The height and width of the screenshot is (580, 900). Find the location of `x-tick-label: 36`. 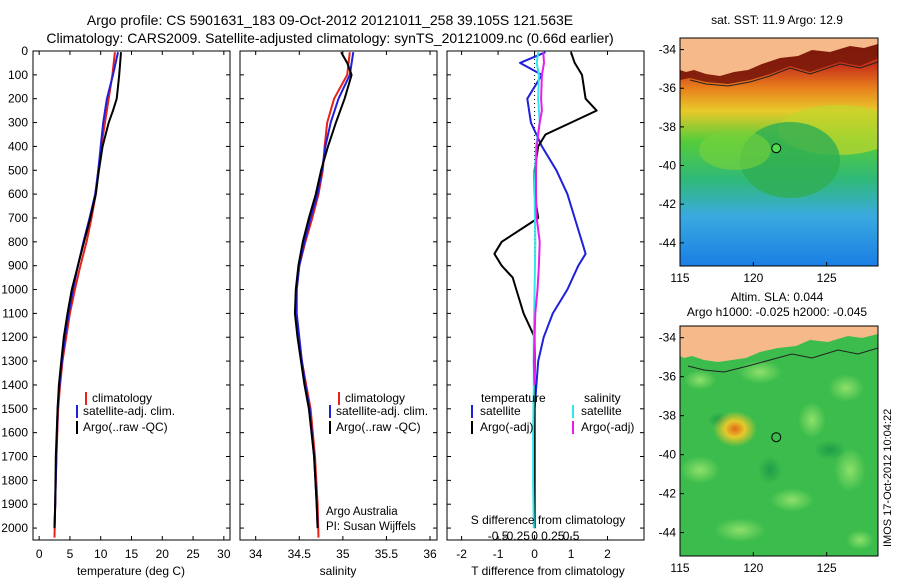

x-tick-label: 36 is located at coordinates (430, 554).